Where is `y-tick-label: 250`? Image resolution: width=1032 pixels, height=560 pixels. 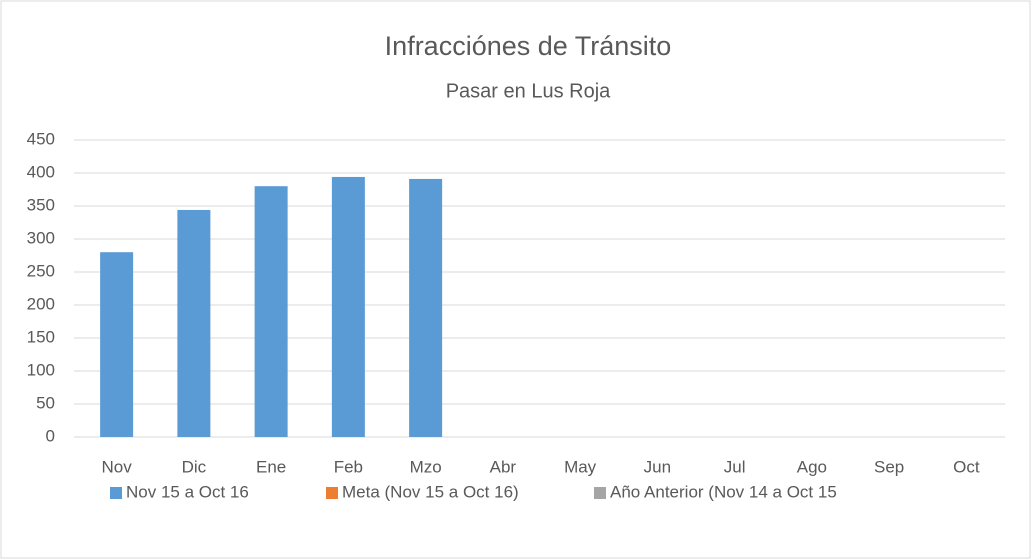
y-tick-label: 250 is located at coordinates (41, 270).